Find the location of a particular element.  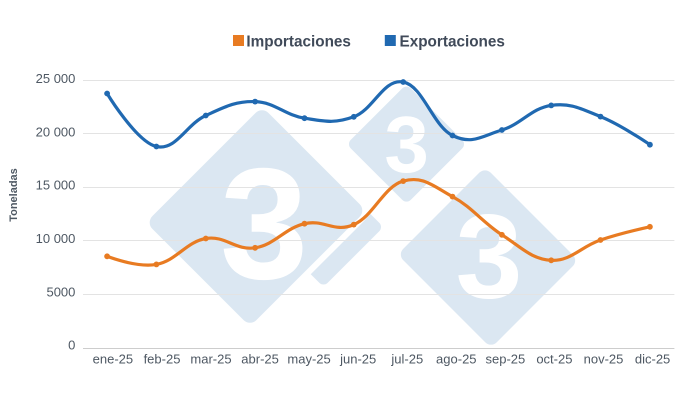

svg-text: 0 is located at coordinates (71, 345).